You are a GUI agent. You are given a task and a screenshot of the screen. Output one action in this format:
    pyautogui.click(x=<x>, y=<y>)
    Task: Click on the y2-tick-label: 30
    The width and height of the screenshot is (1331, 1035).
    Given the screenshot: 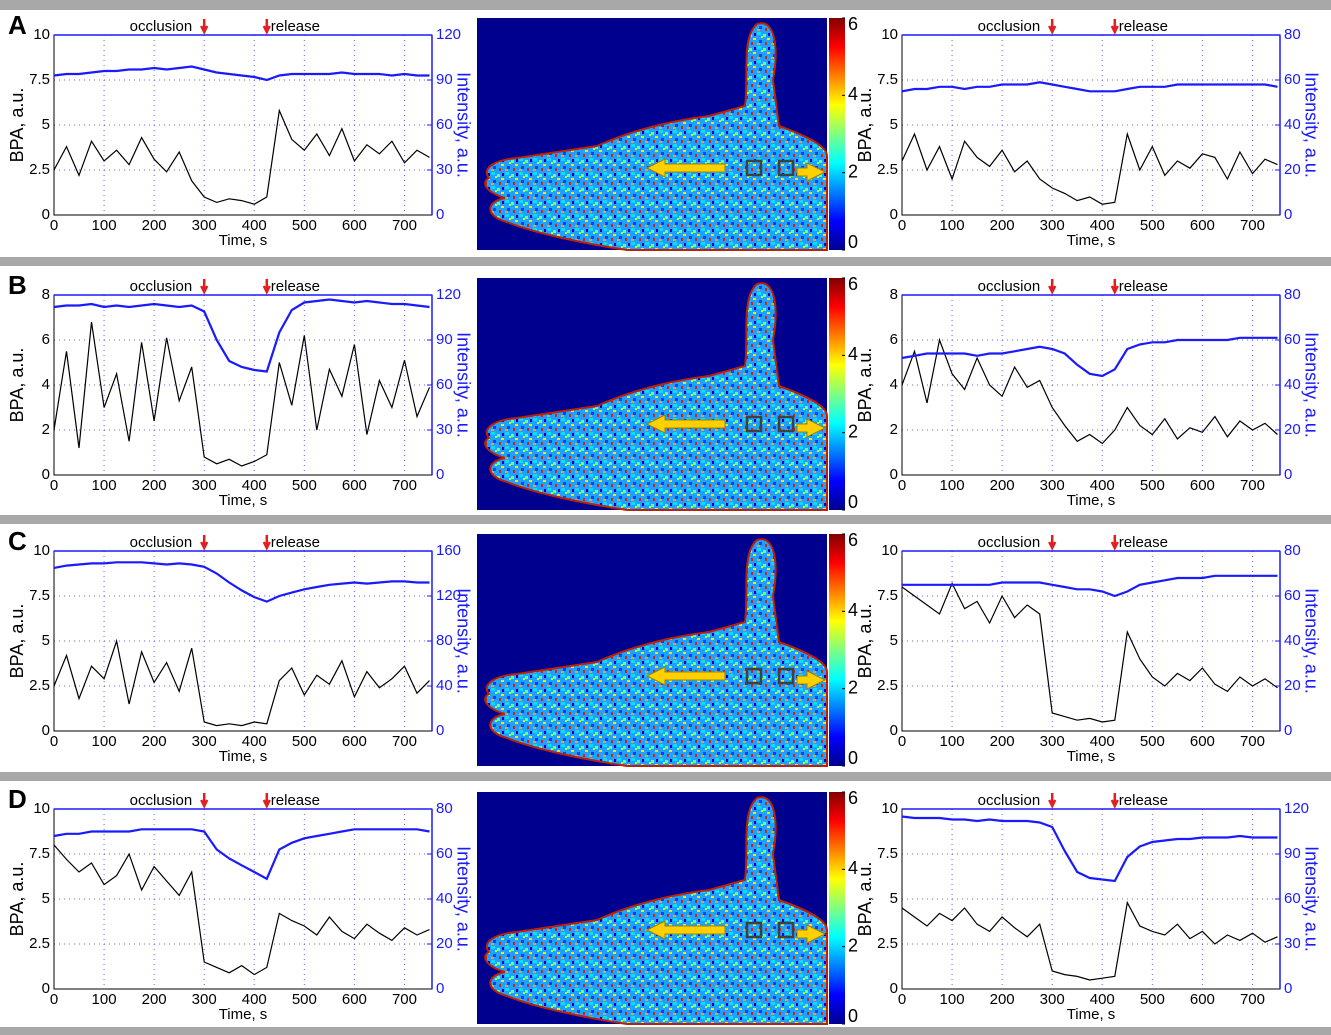 What is the action you would take?
    pyautogui.click(x=1292, y=943)
    